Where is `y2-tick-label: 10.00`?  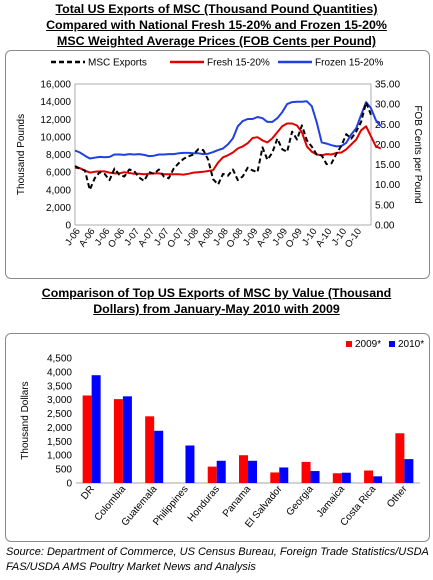 y2-tick-label: 10.00 is located at coordinates (387, 185).